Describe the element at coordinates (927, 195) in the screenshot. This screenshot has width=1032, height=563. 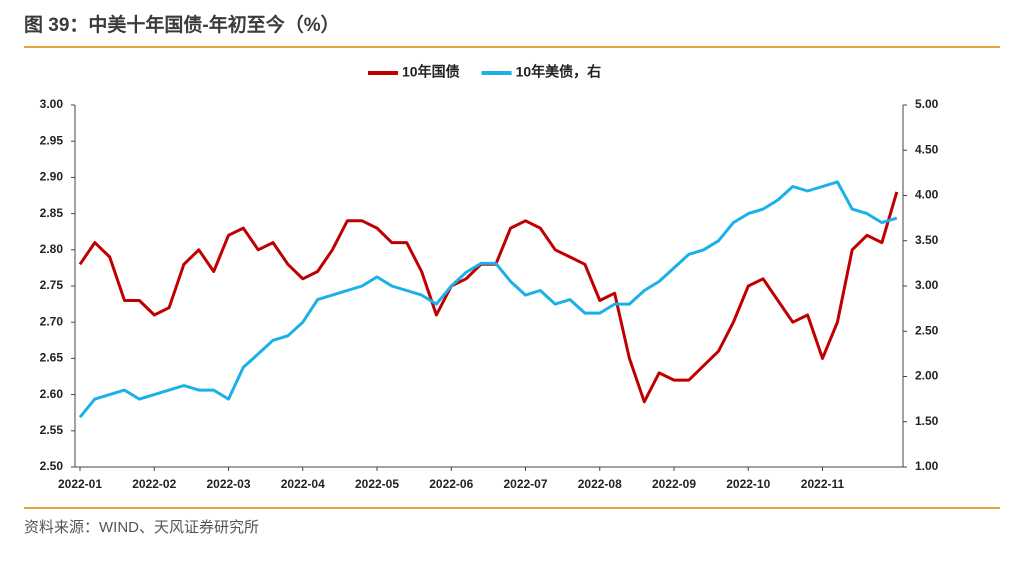
I see `y2-tick-label: 4.00` at that location.